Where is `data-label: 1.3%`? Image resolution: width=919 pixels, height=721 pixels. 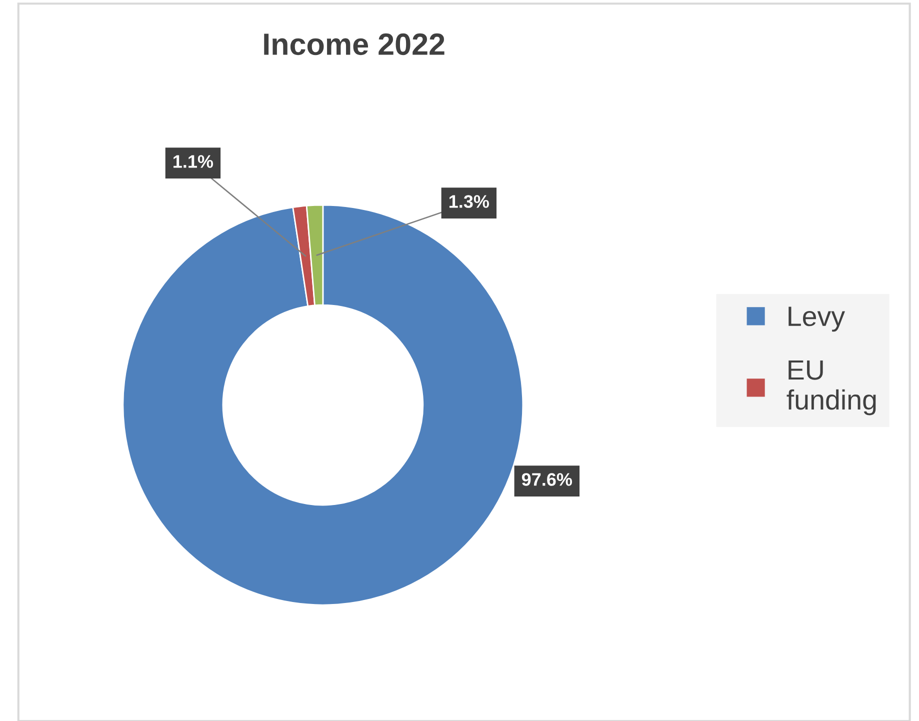 data-label: 1.3% is located at coordinates (469, 201).